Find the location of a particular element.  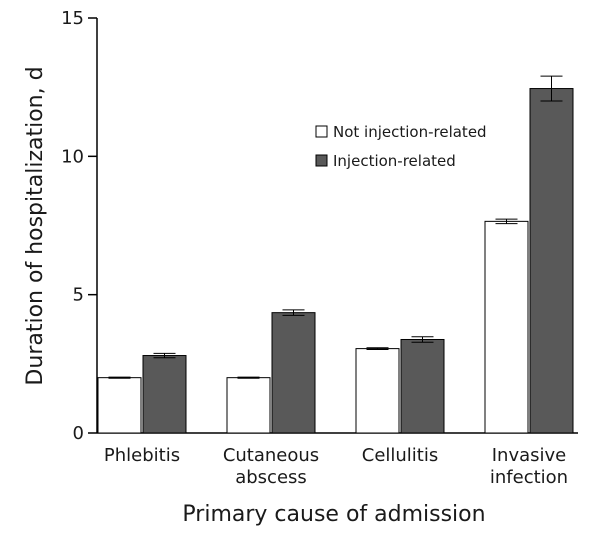

y-tick-label: 0 is located at coordinates (78, 433).